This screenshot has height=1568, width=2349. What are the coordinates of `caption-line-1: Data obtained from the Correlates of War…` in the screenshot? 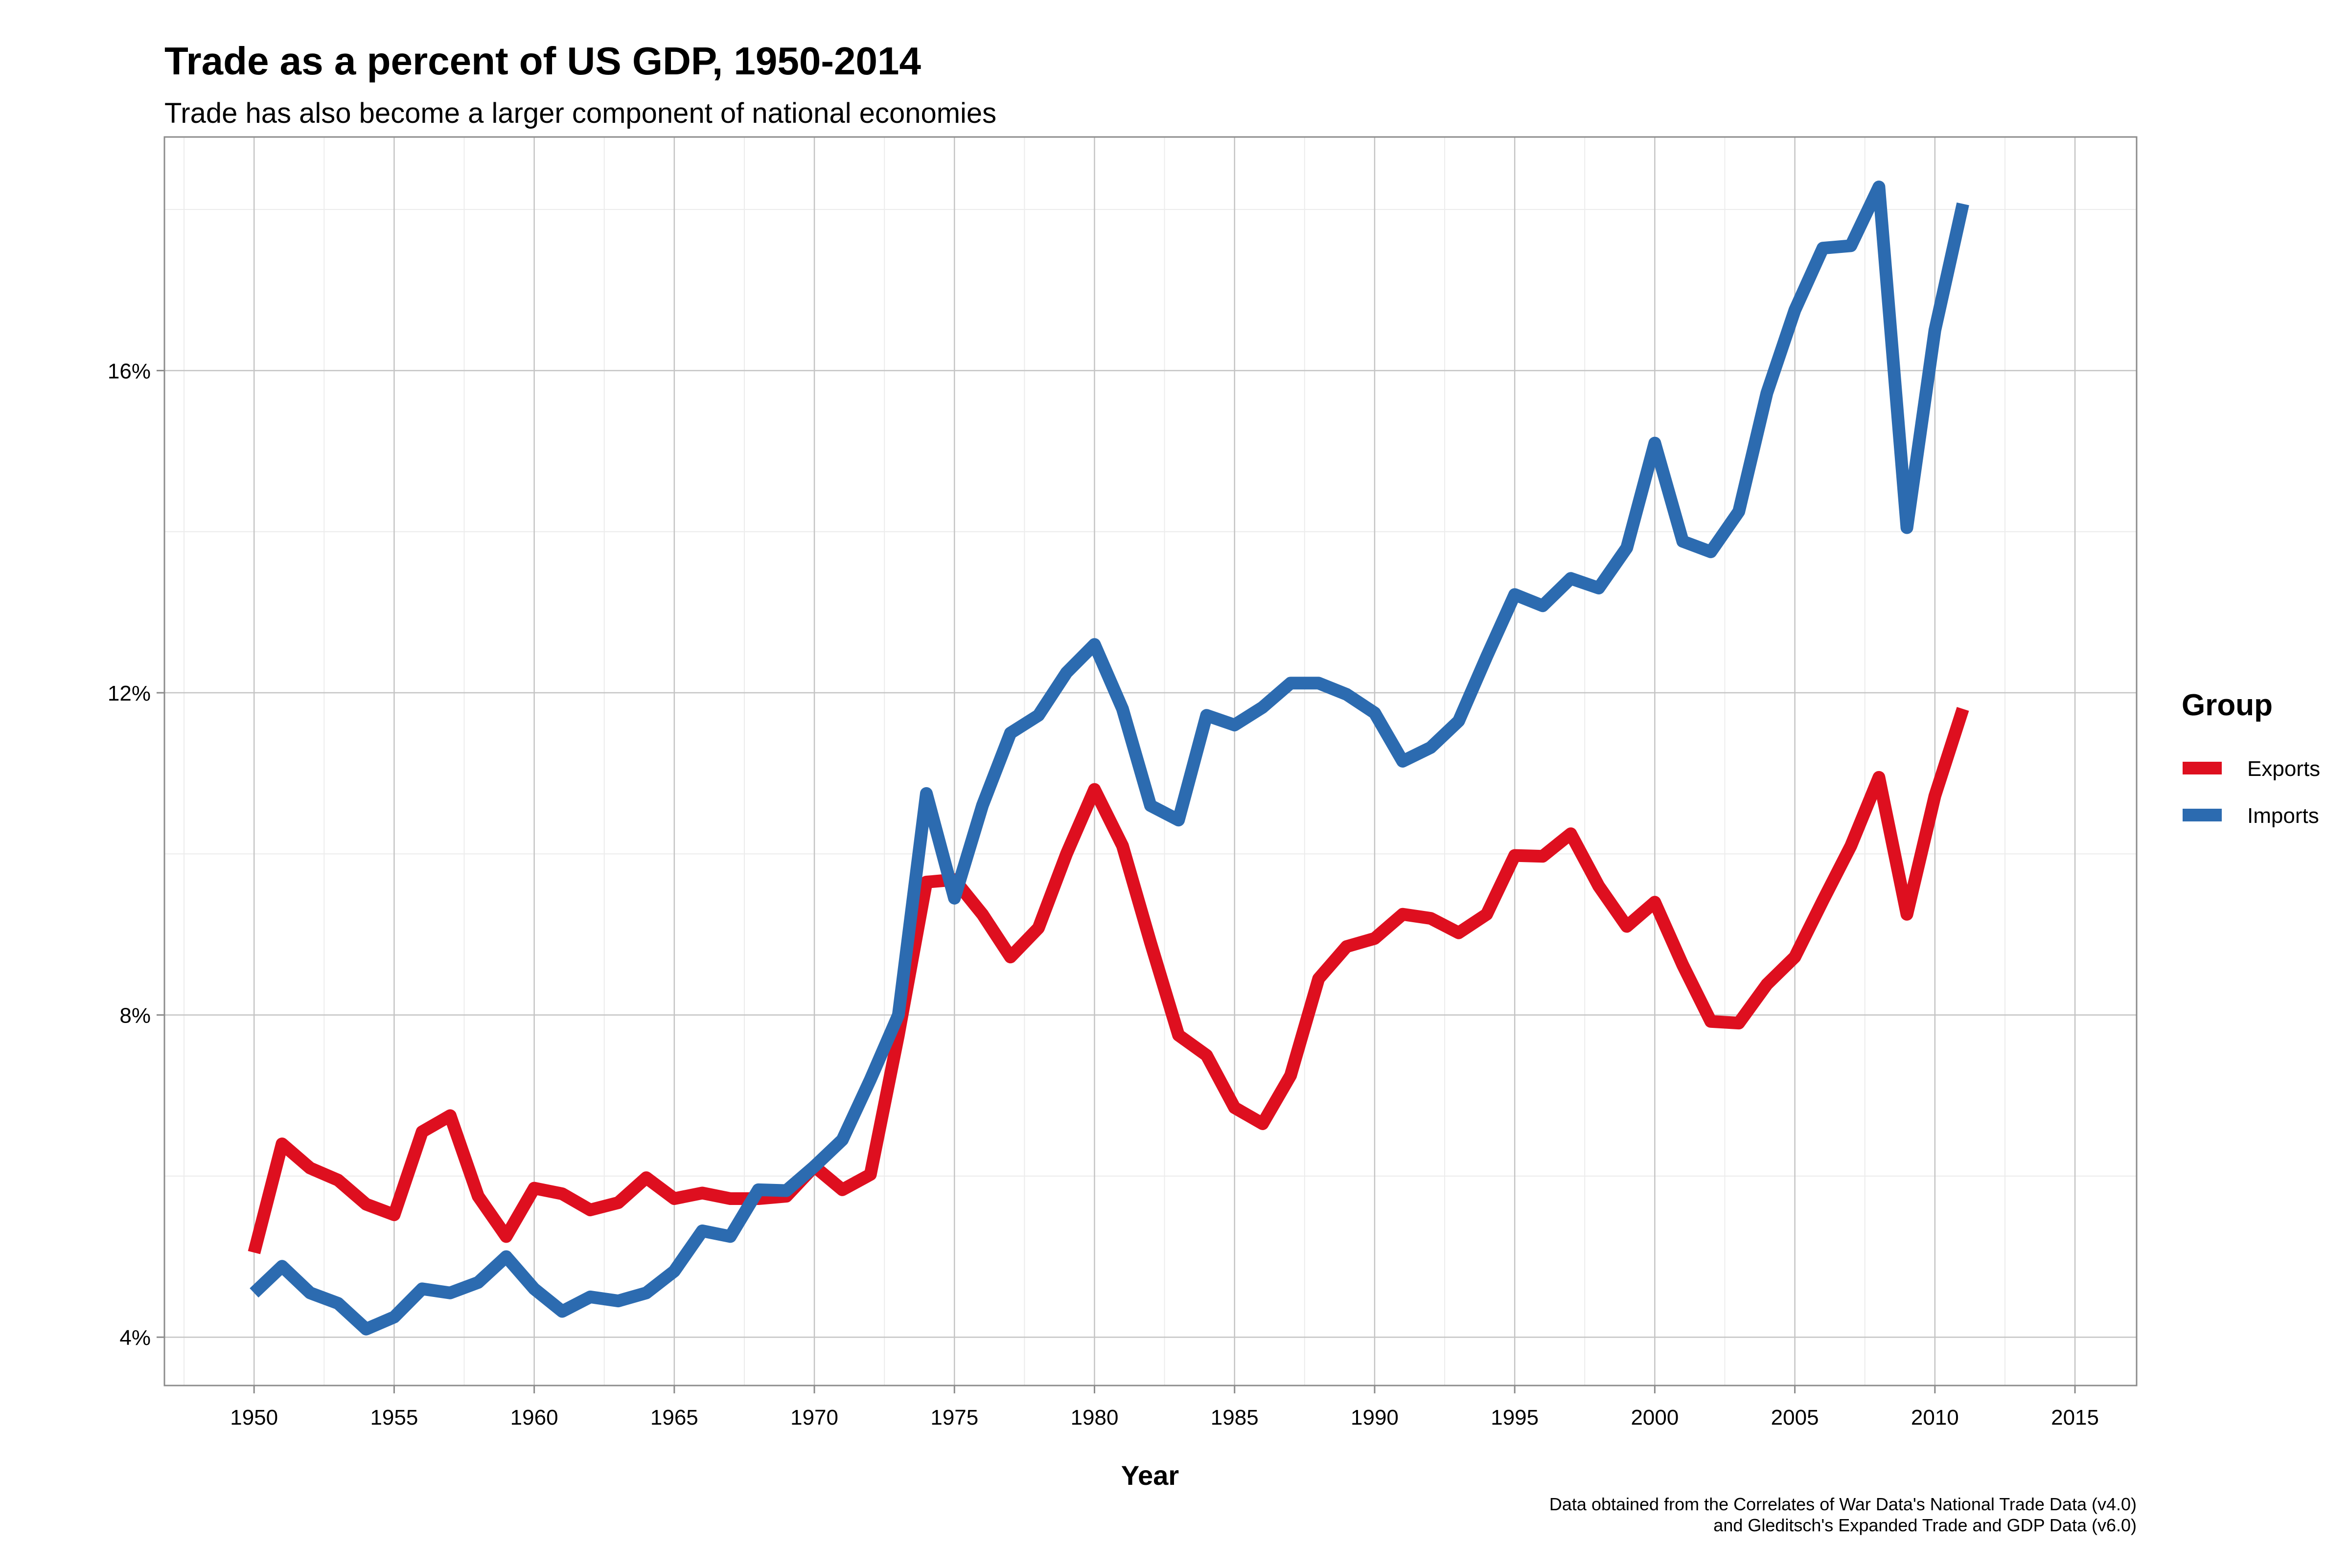 It's located at (1843, 1504).